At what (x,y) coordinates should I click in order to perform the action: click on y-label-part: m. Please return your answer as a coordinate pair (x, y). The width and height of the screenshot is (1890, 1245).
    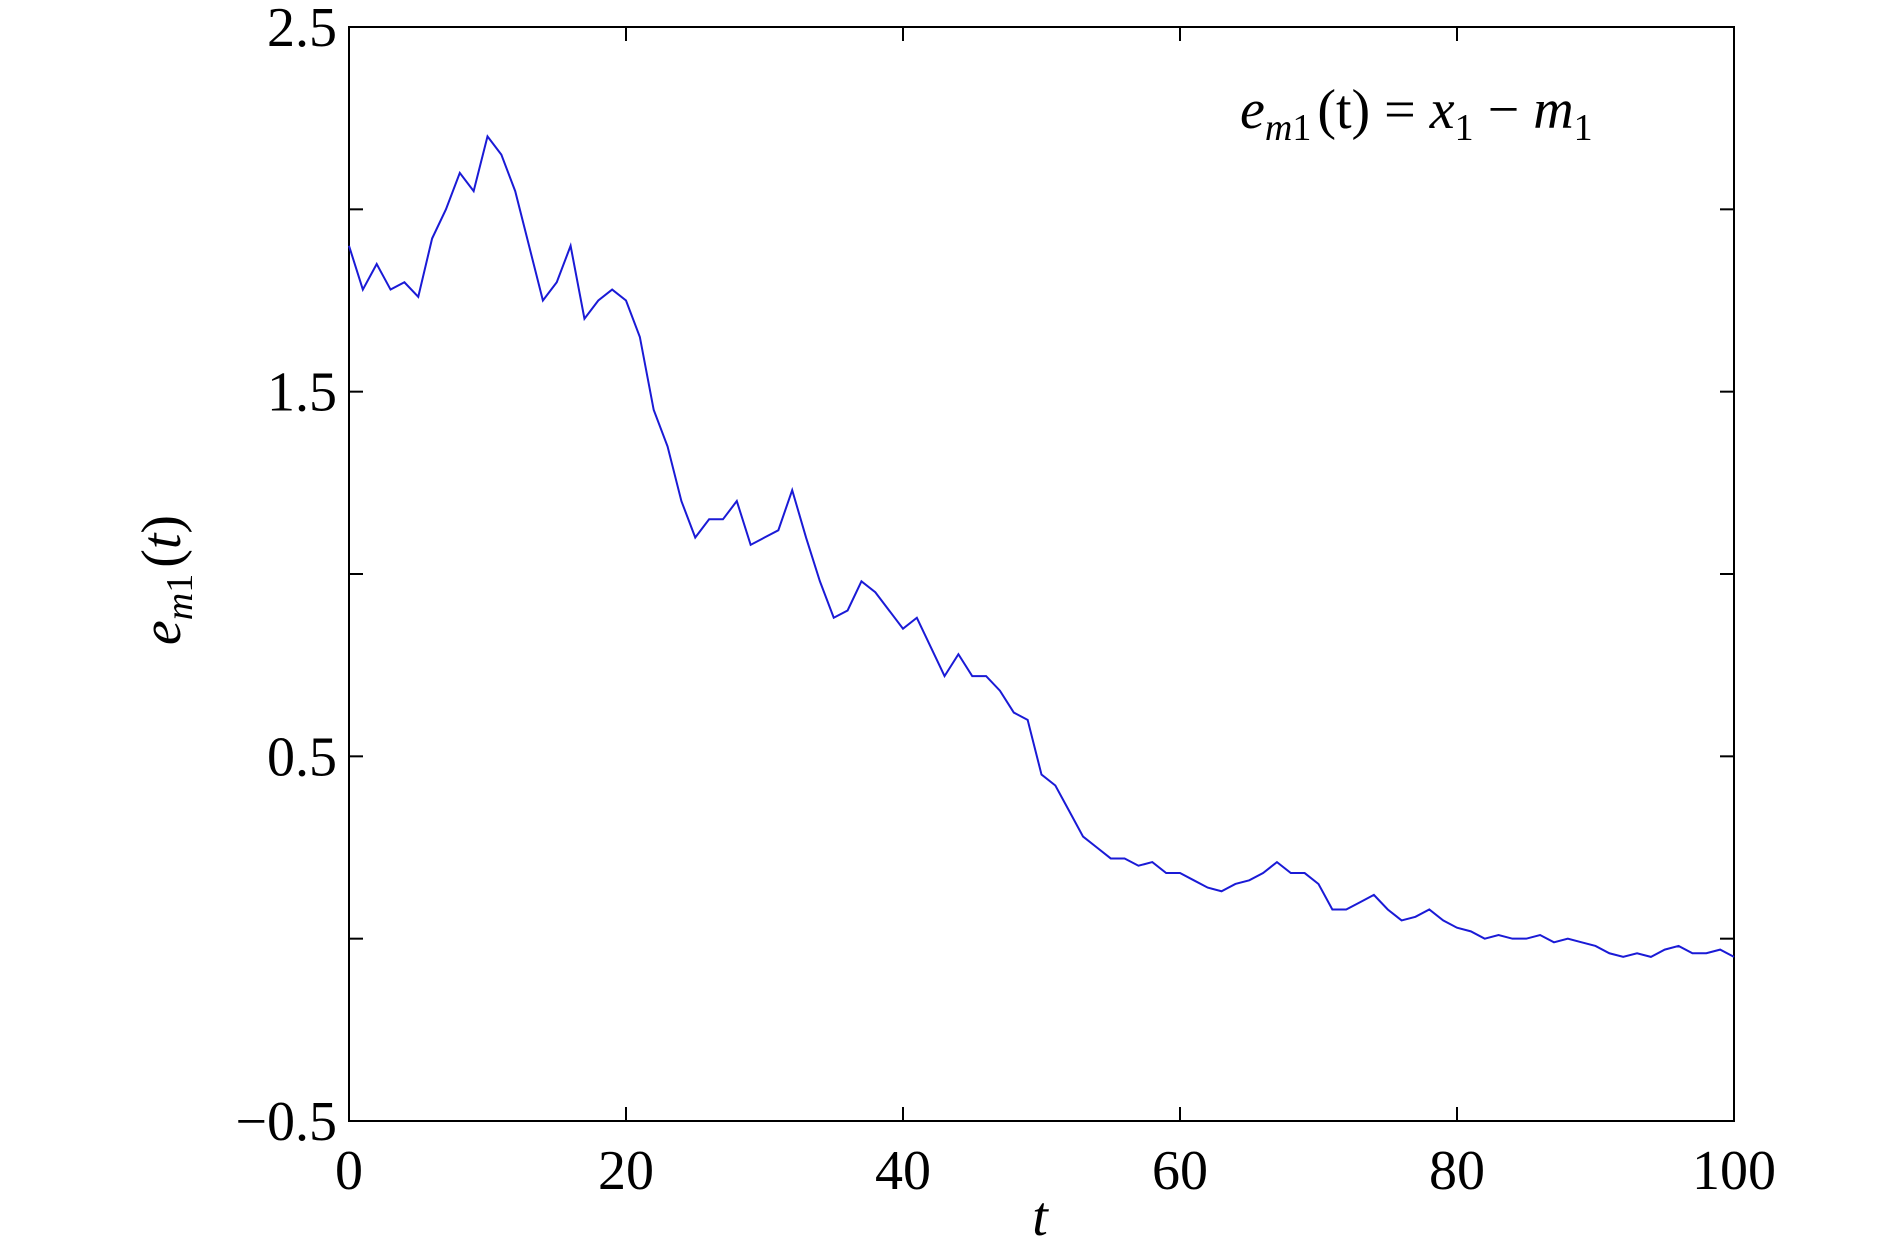
    Looking at the image, I should click on (180, 606).